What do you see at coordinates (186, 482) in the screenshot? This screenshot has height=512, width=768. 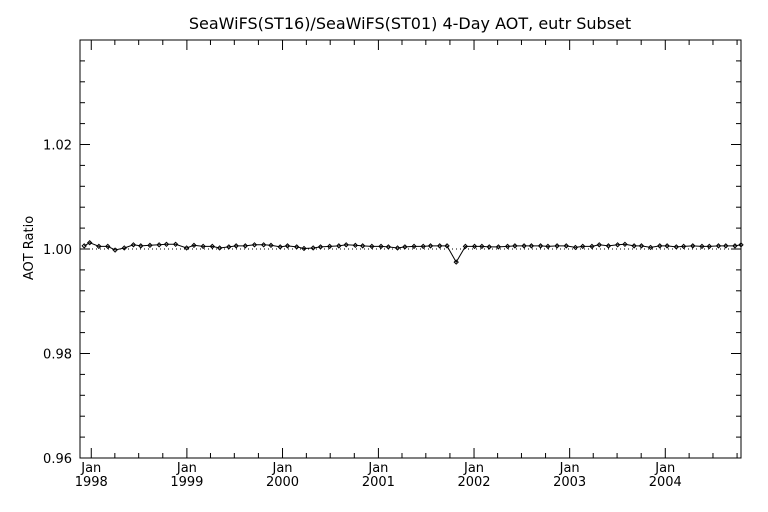 I see `x-tick-year-label: 1999` at bounding box center [186, 482].